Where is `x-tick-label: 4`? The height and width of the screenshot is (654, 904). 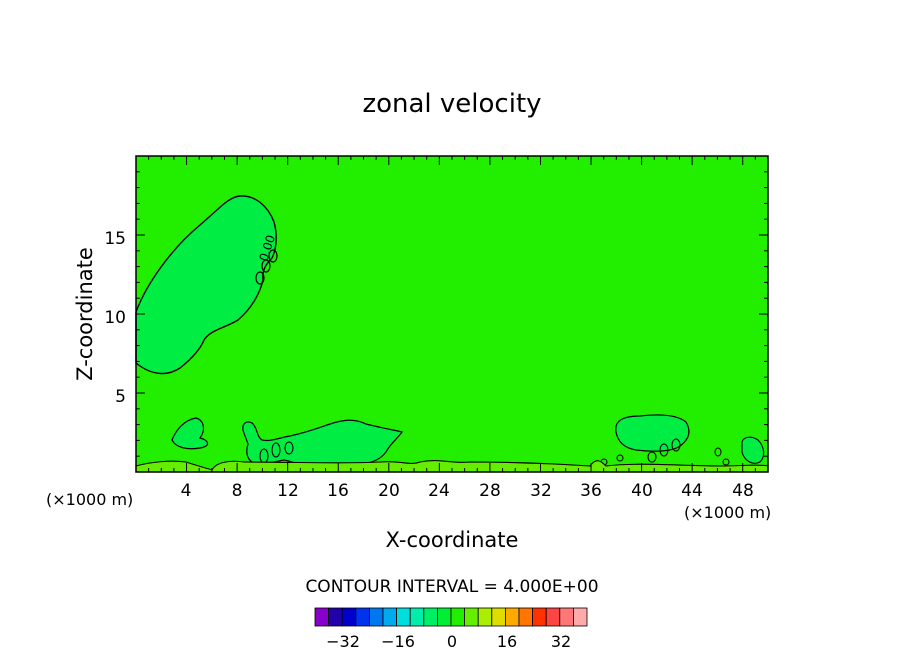
x-tick-label: 4 is located at coordinates (186, 491).